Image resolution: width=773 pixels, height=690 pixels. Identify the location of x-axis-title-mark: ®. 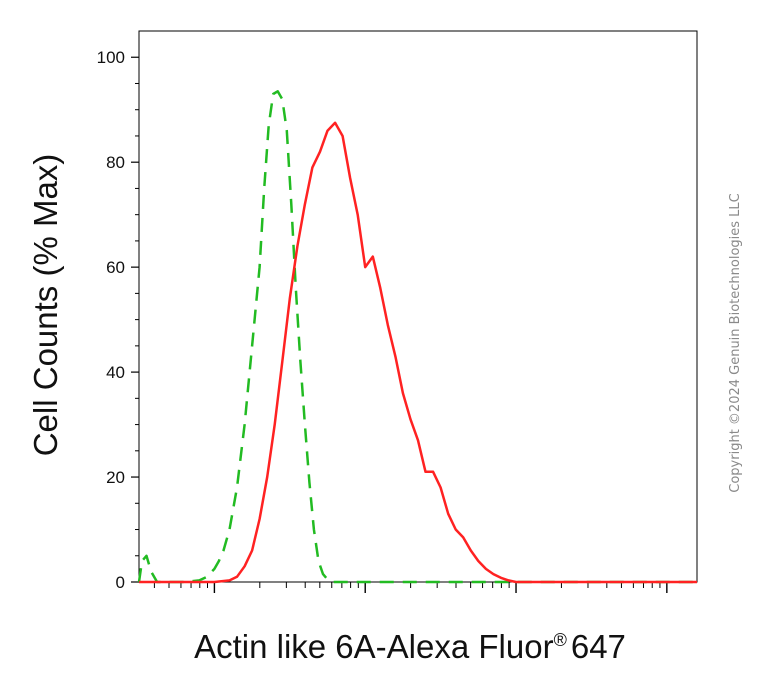
(560, 640).